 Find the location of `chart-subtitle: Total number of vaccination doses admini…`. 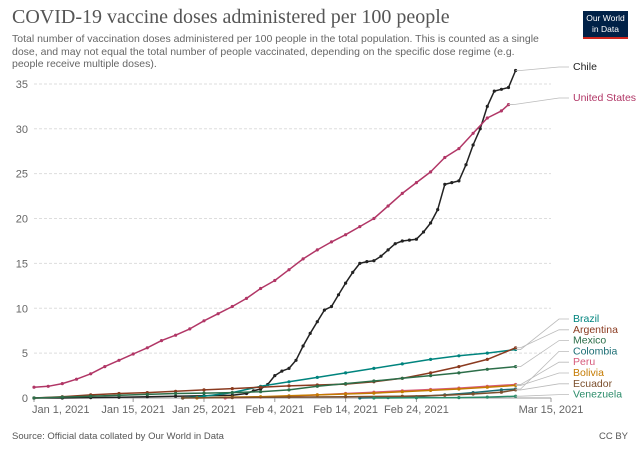

chart-subtitle: Total number of vaccination doses admini… is located at coordinates (275, 51).